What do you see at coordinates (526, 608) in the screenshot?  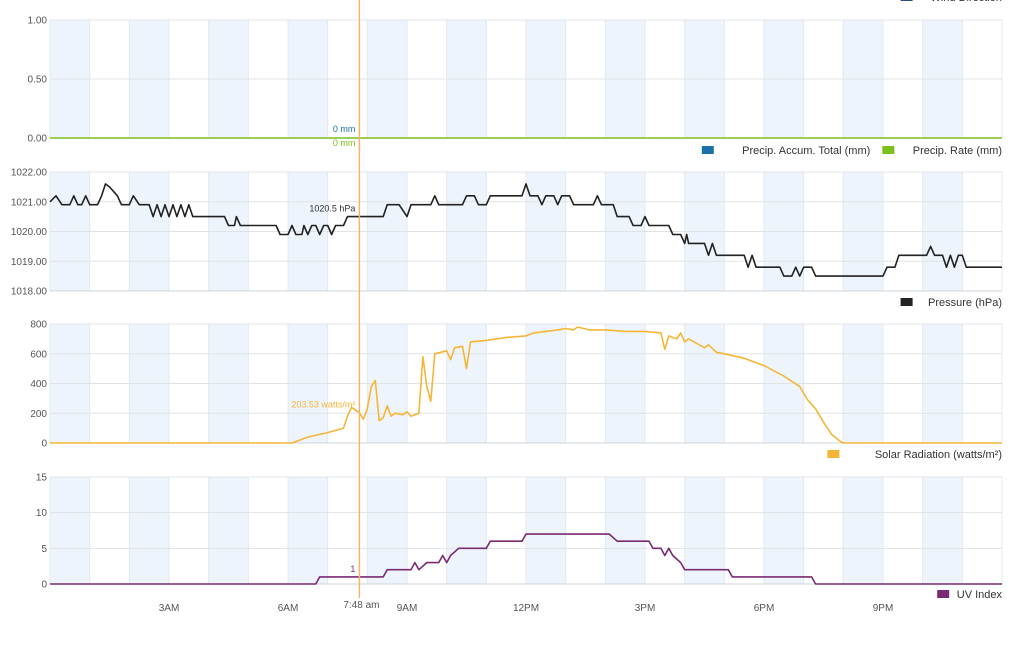 I see `x-tick-label: 12PM` at bounding box center [526, 608].